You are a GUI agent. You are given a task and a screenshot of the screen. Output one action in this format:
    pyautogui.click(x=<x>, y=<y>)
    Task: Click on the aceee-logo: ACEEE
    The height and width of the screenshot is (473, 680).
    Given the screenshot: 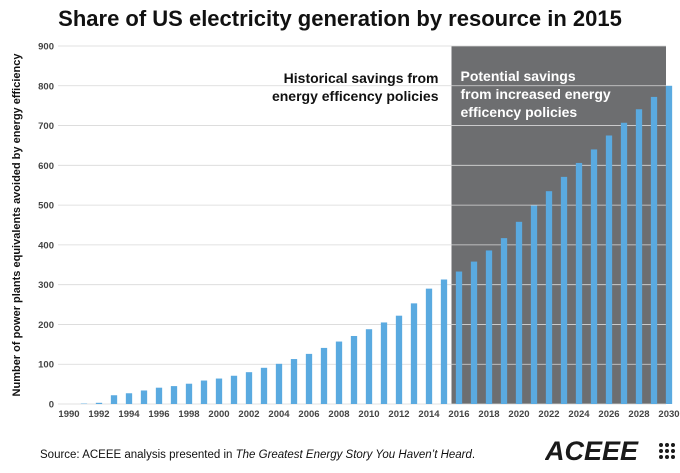 What is the action you would take?
    pyautogui.click(x=610, y=451)
    